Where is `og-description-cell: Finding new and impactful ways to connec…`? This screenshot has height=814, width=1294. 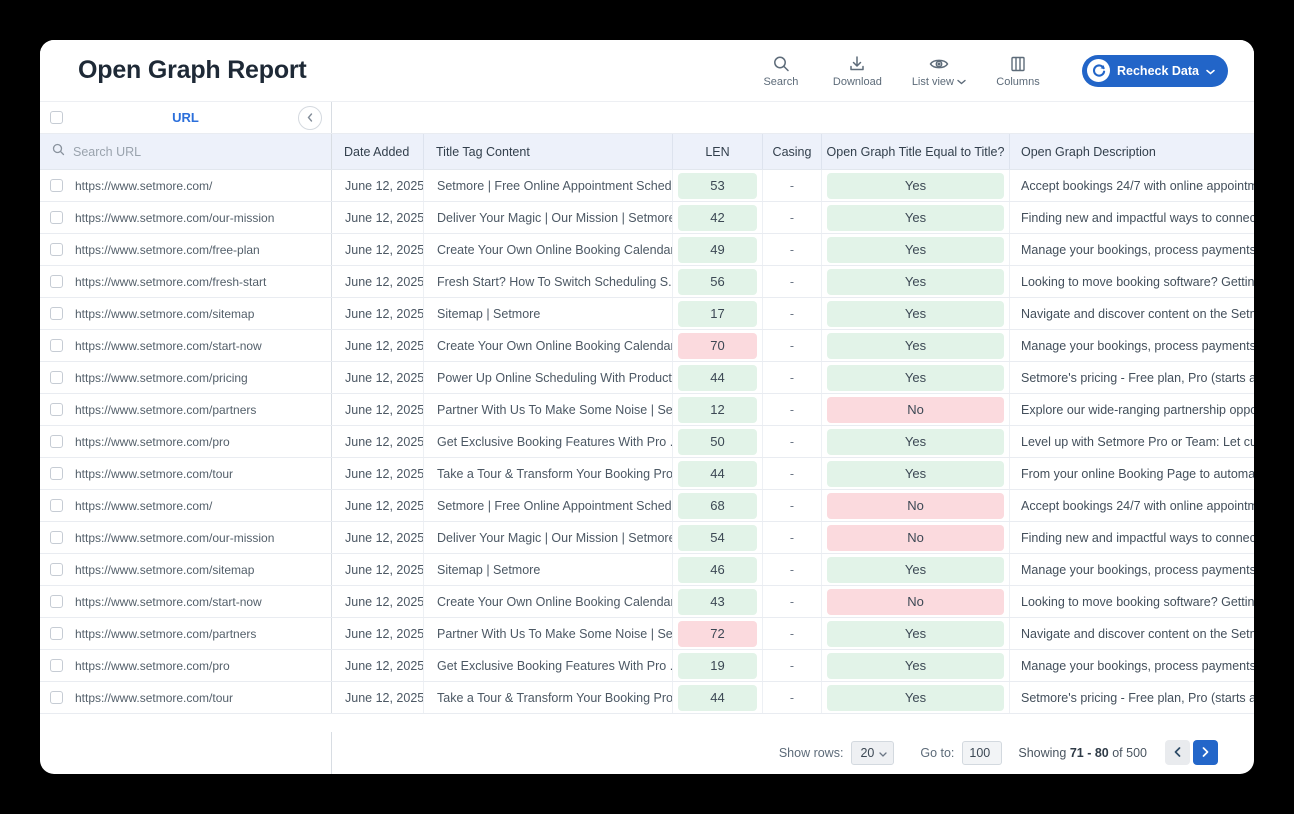
og-description-cell: Finding new and impactful ways to connec… is located at coordinates (1137, 537).